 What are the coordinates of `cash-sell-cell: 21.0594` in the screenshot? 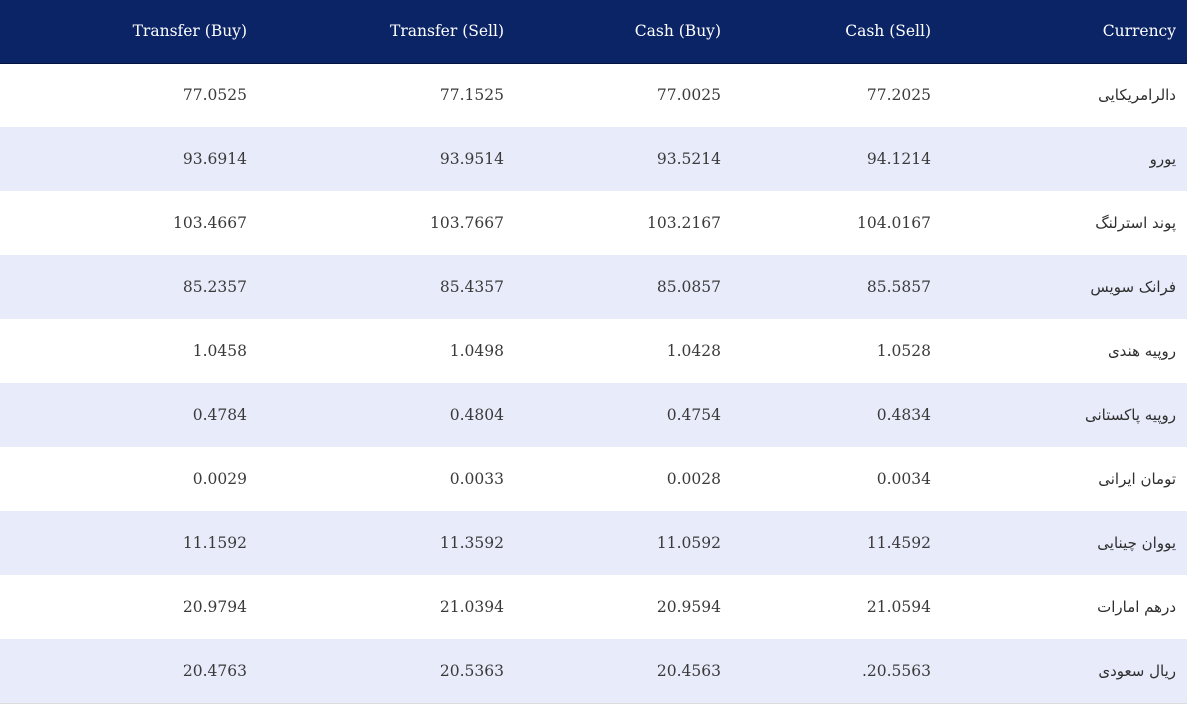 It's located at (898, 607).